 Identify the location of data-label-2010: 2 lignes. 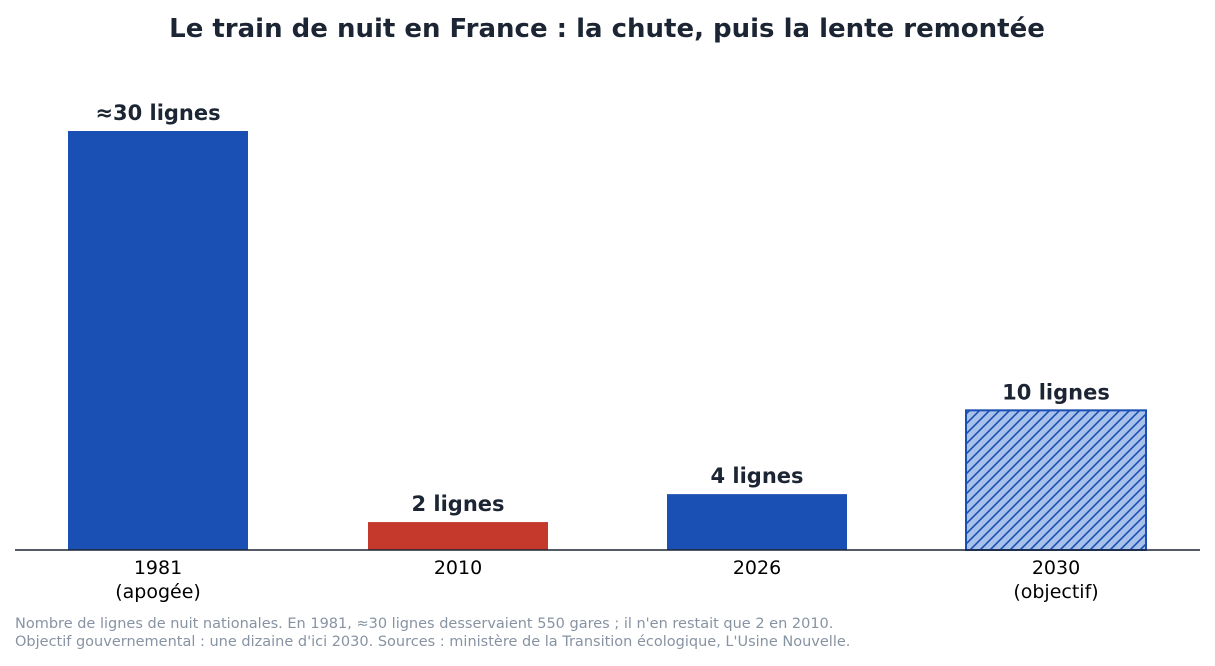
(457, 504).